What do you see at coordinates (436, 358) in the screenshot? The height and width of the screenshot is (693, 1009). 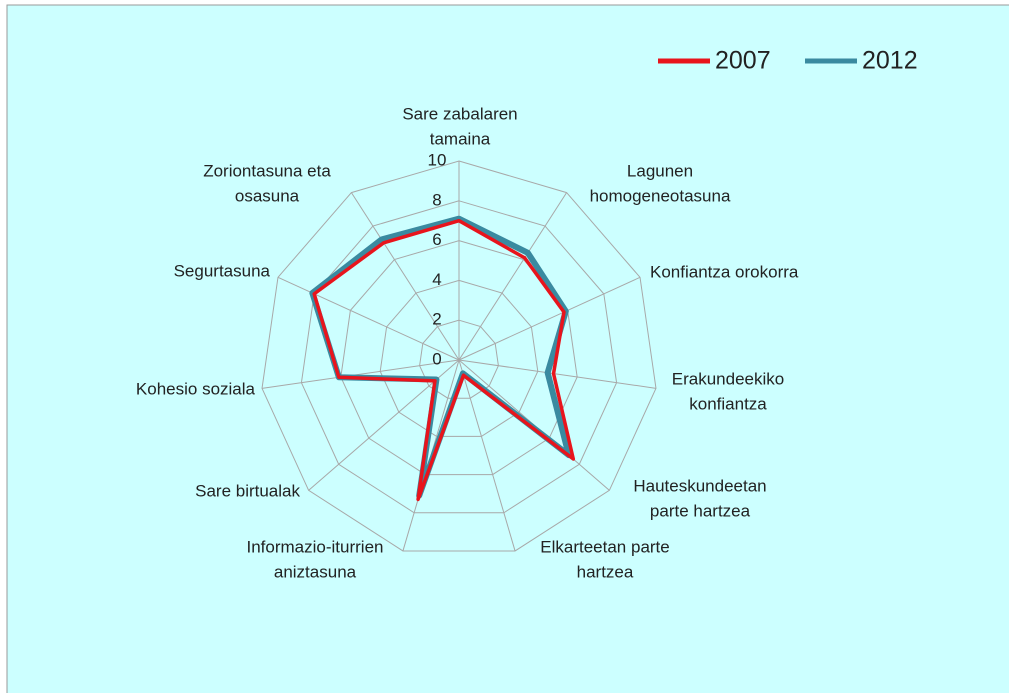 I see `r-tick-label: 0` at bounding box center [436, 358].